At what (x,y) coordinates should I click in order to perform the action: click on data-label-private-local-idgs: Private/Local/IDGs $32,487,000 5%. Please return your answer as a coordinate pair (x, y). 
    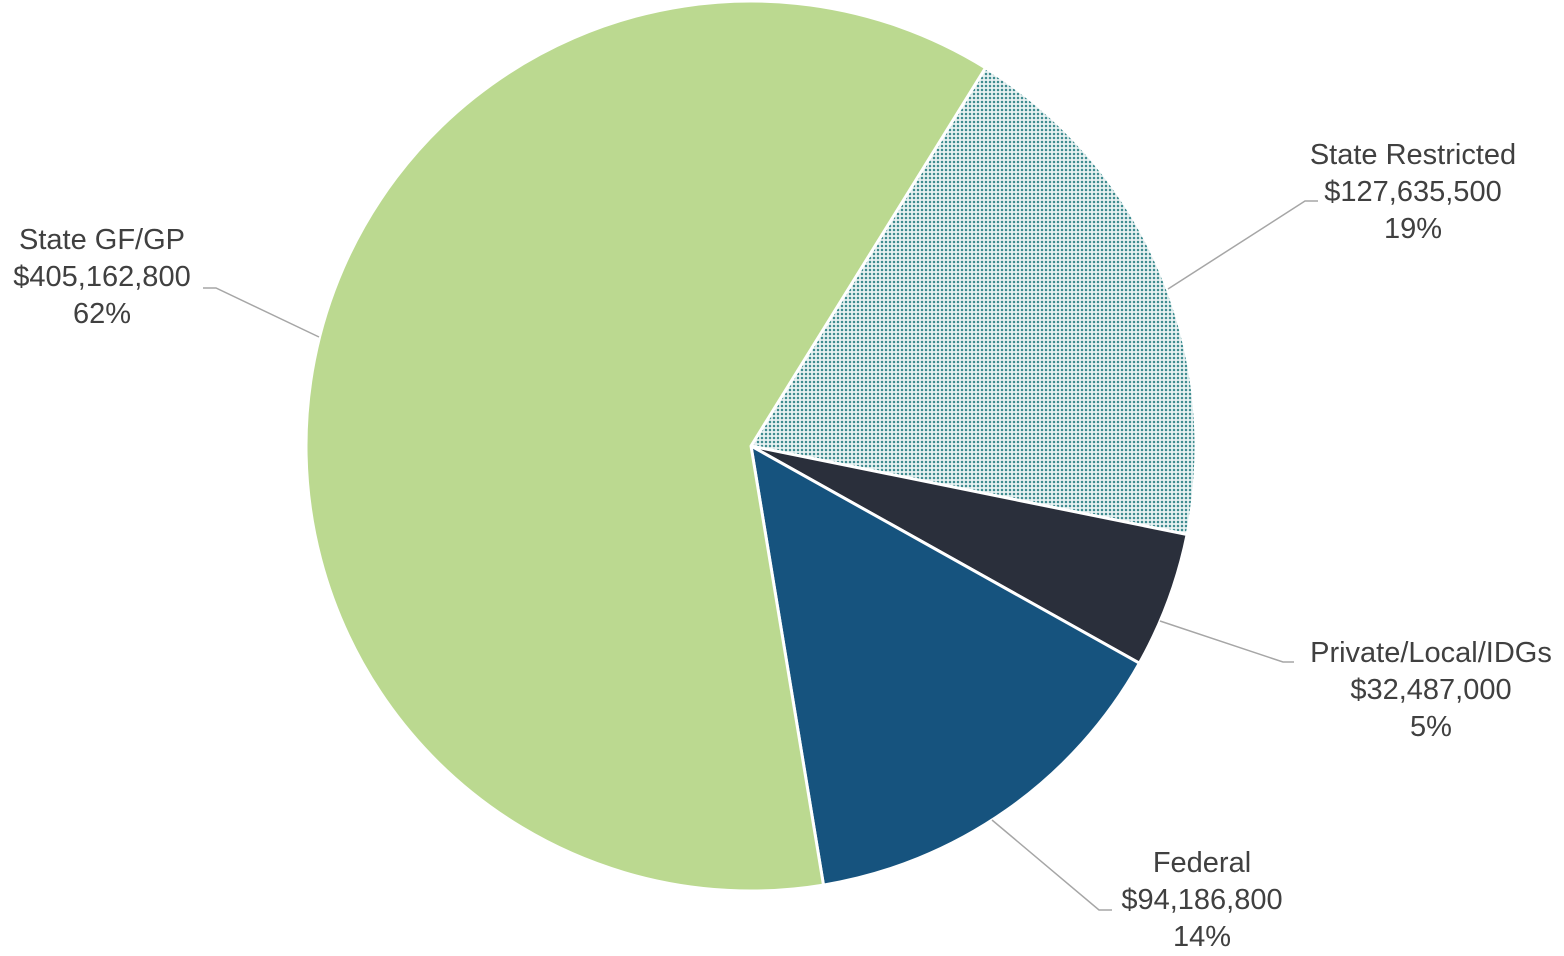
    Looking at the image, I should click on (1431, 690).